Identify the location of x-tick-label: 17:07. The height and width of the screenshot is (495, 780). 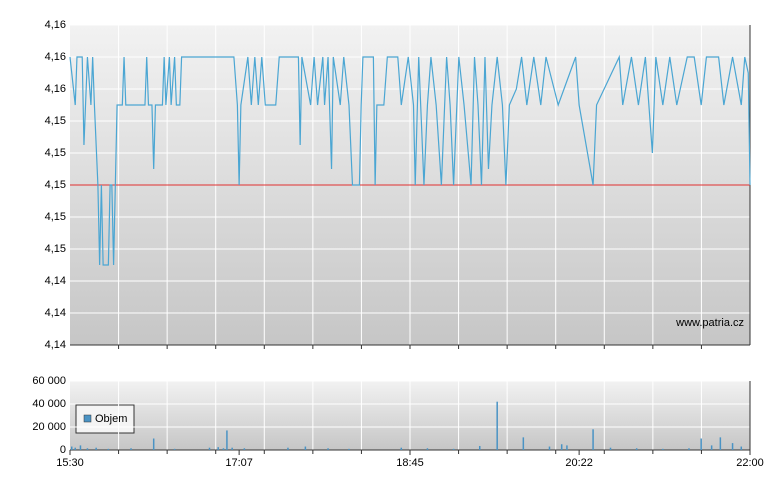
(239, 463).